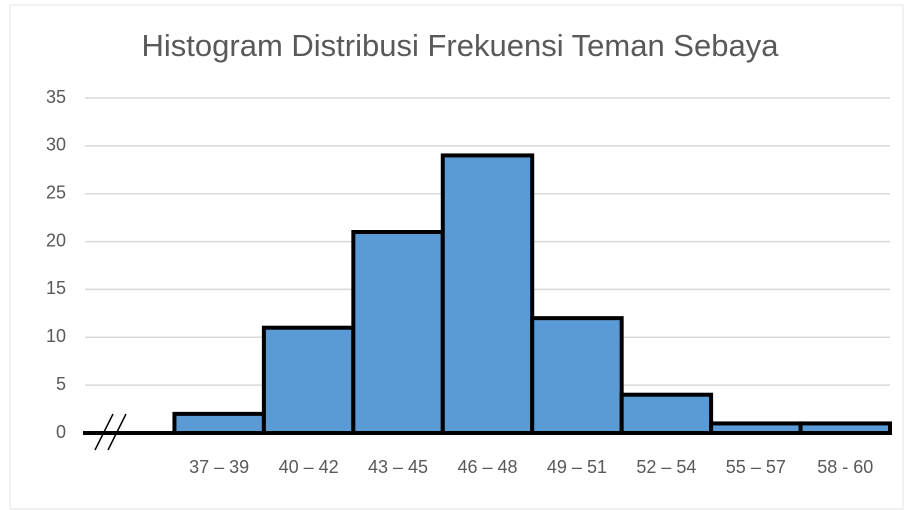 The width and height of the screenshot is (904, 510). What do you see at coordinates (487, 467) in the screenshot?
I see `x-tick-label: 46 – 48` at bounding box center [487, 467].